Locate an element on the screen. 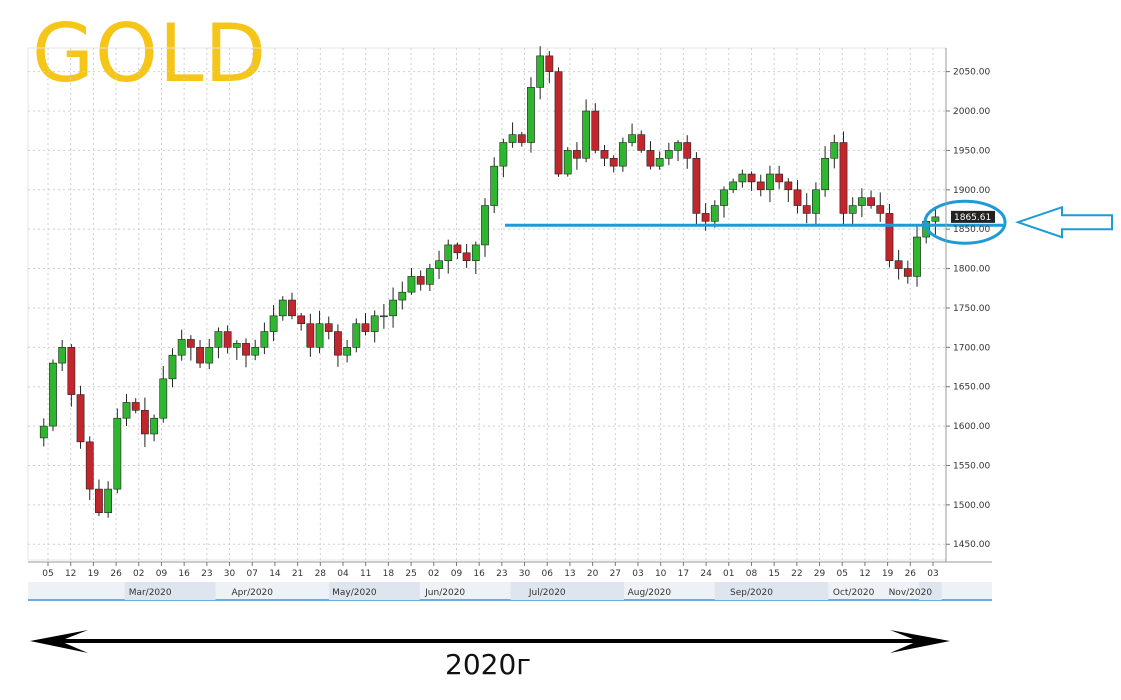  x-tick-label: 14 is located at coordinates (275, 574).